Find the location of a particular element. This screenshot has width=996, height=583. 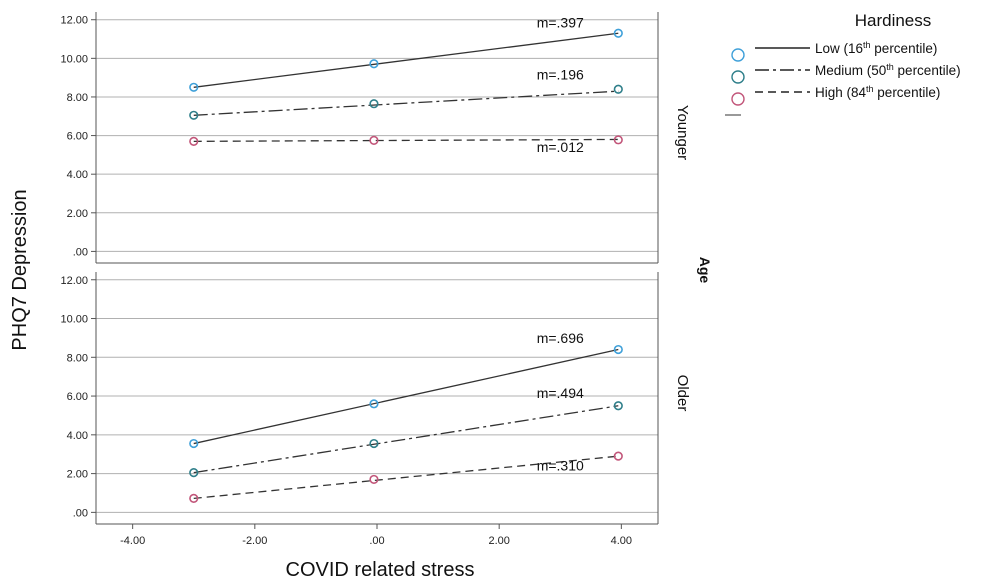

x-tick-label: -4.00 is located at coordinates (132, 541).